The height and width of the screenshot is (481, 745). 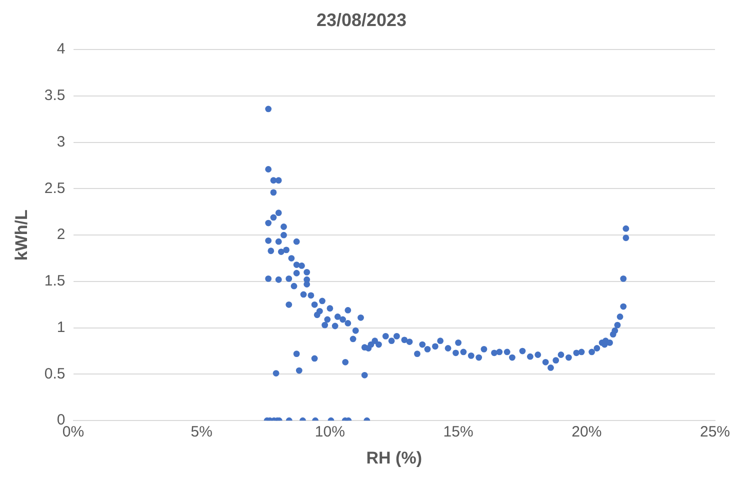 What do you see at coordinates (21, 235) in the screenshot?
I see `y-axis-title: kWh/L` at bounding box center [21, 235].